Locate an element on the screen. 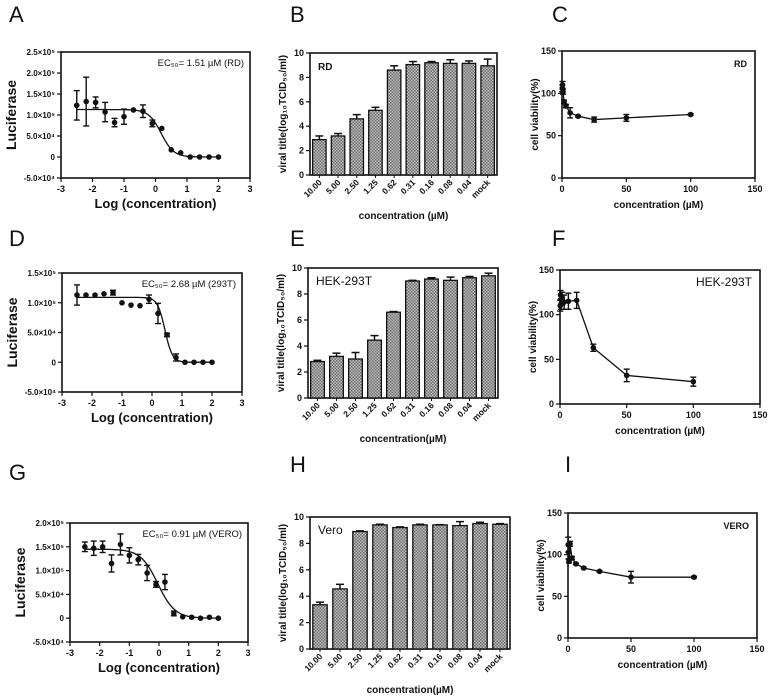 This screenshot has height=699, width=772. x-axis-label: Log (concentration) is located at coordinates (152, 417).